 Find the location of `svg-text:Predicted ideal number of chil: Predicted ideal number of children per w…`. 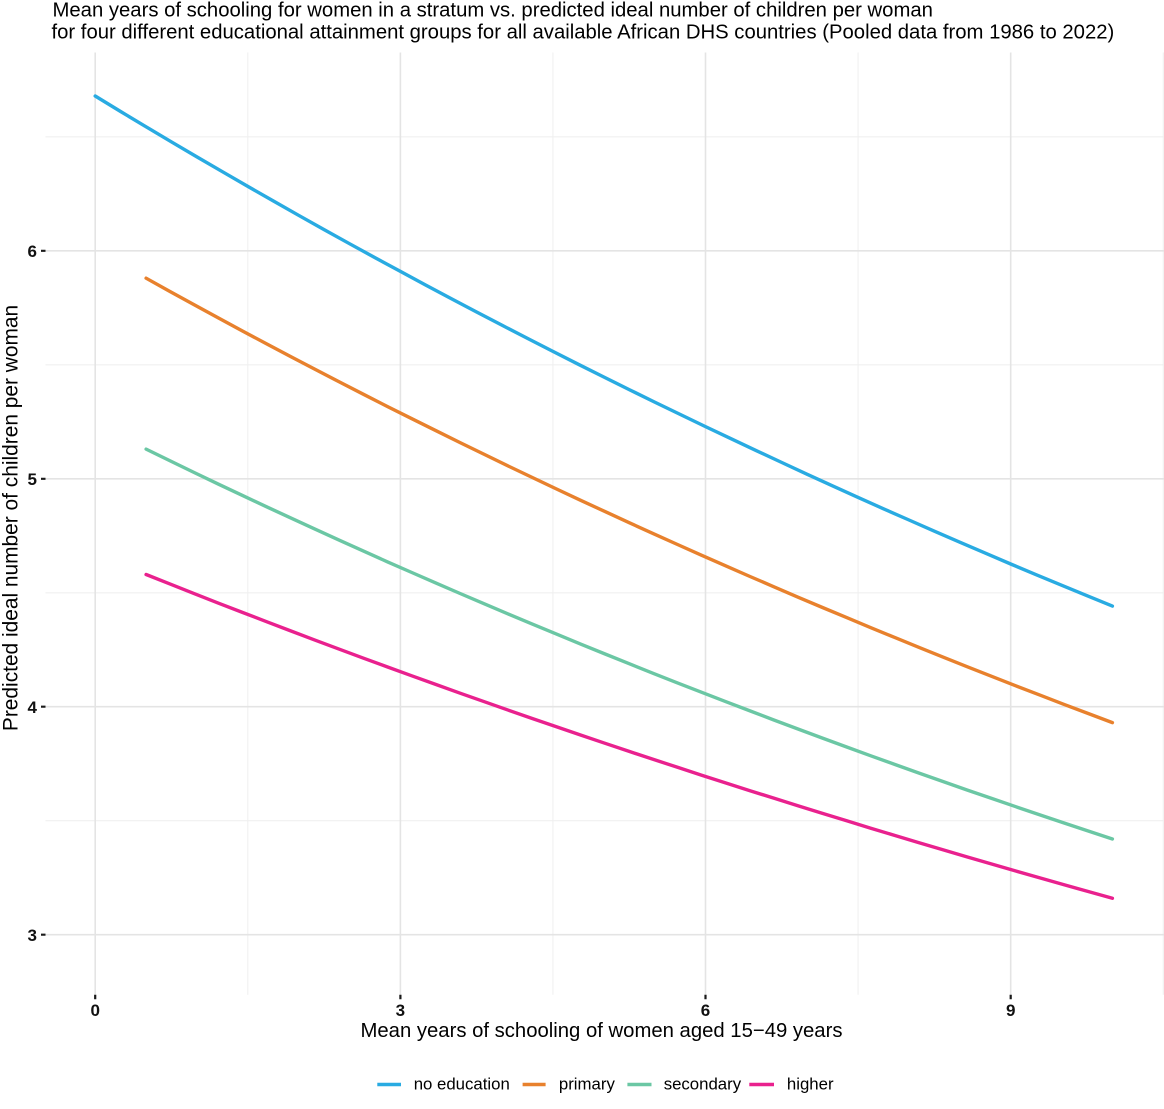

svg-text:Predicted ideal number of chil: Predicted ideal number of children per w… is located at coordinates (11, 518).